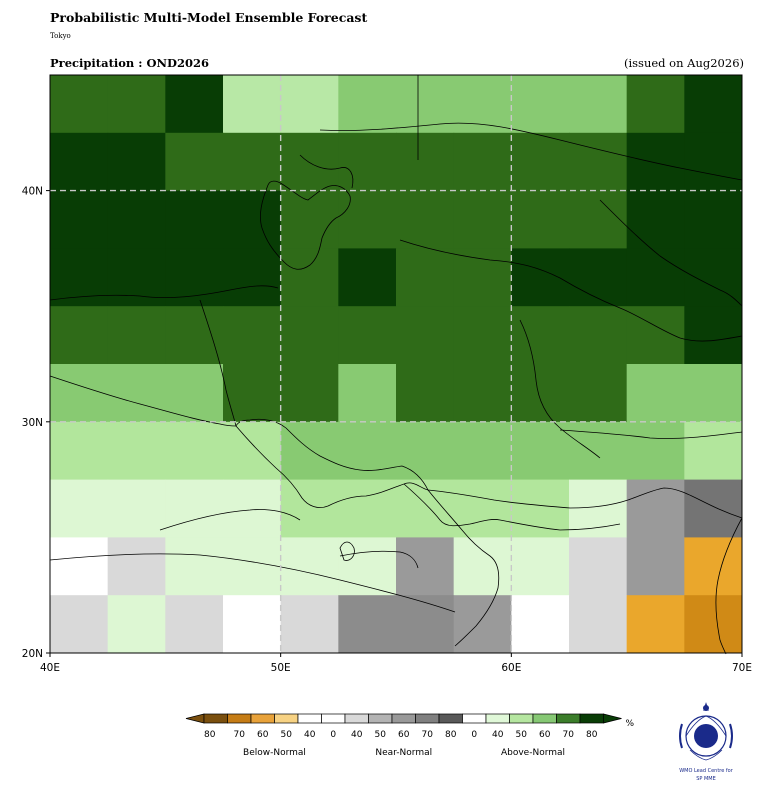 This screenshot has width=768, height=800. I want to click on west-coast, so click(143, 401).